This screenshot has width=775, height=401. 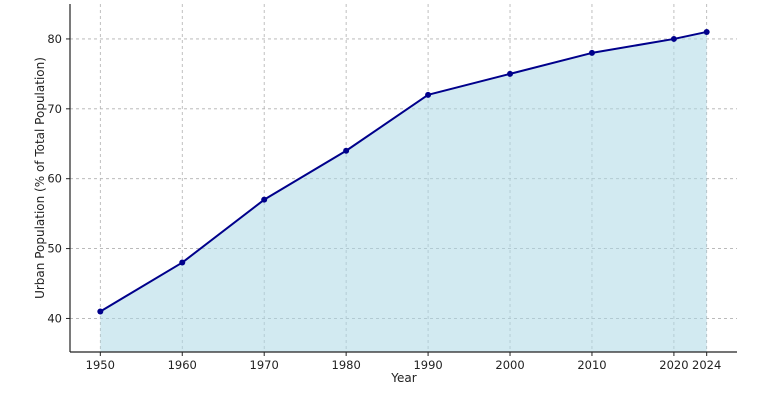 What do you see at coordinates (427, 365) in the screenshot?
I see `x-tick-label: 1990` at bounding box center [427, 365].